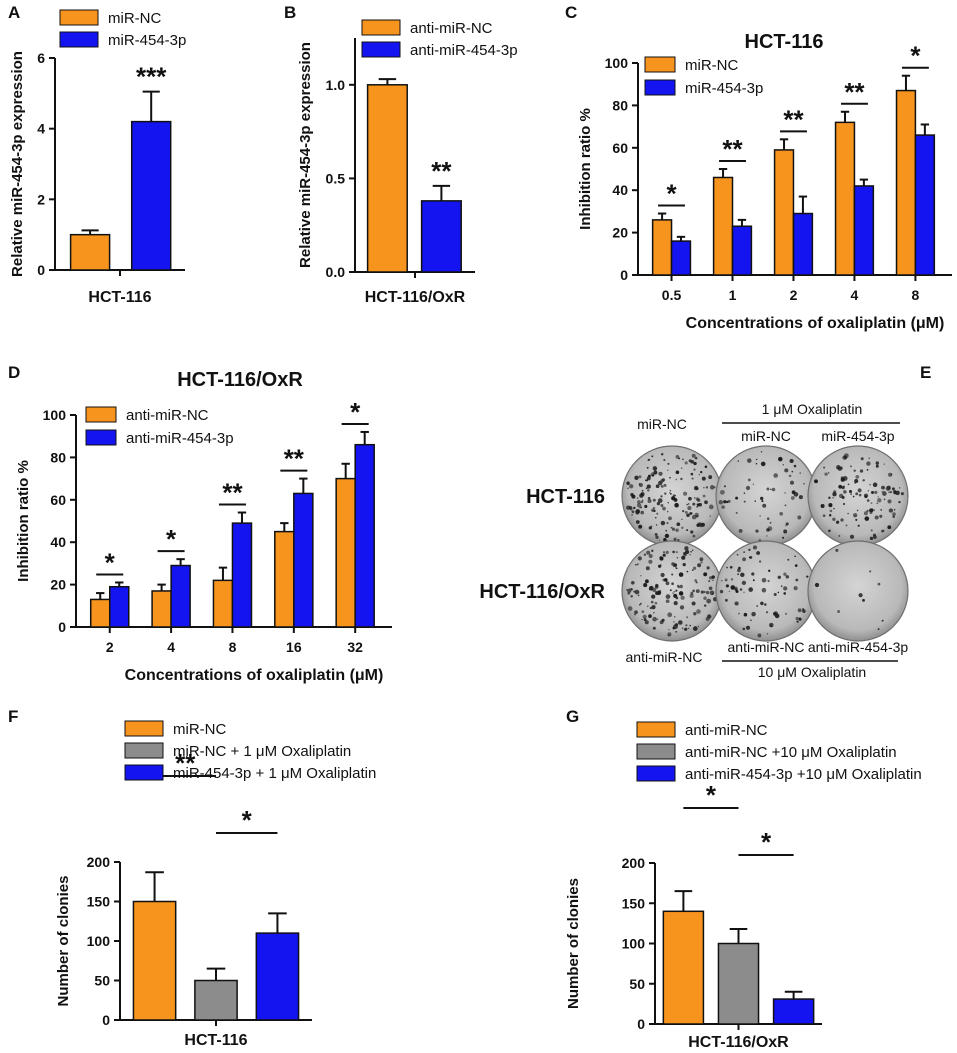 The image size is (957, 1053). Describe the element at coordinates (634, 944) in the screenshot. I see `y-tick-label: 100` at that location.